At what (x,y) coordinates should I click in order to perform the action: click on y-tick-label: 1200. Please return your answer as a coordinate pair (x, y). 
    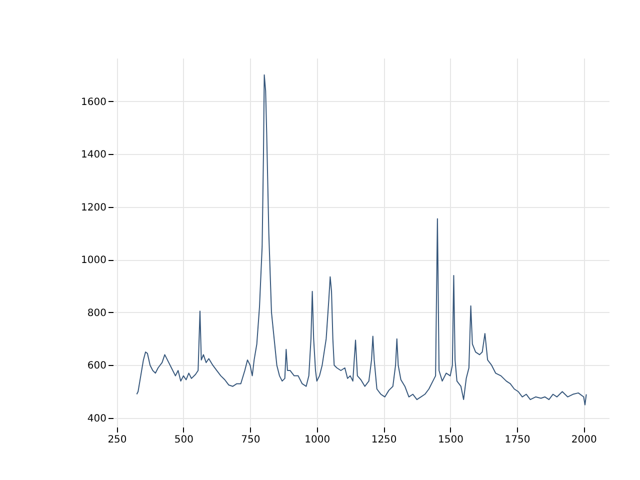
    Looking at the image, I should click on (93, 208).